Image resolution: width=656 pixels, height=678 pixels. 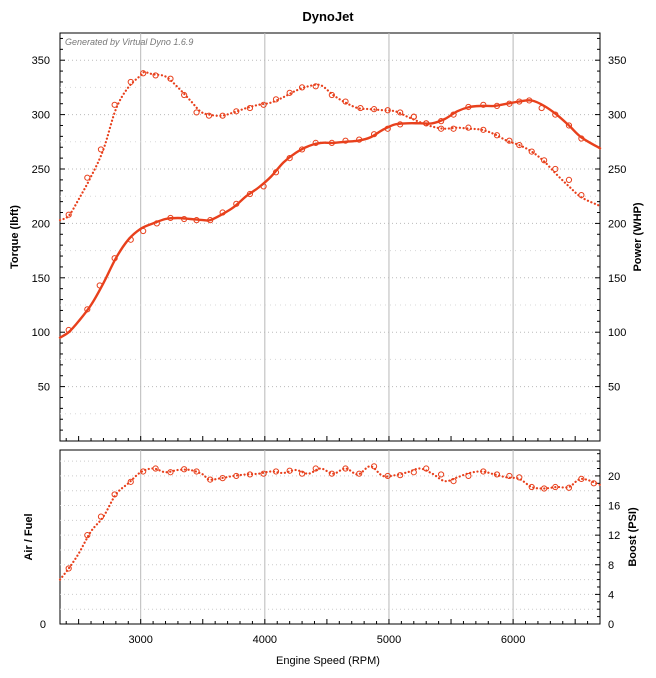 I want to click on power-tick-label: 50, so click(x=614, y=388).